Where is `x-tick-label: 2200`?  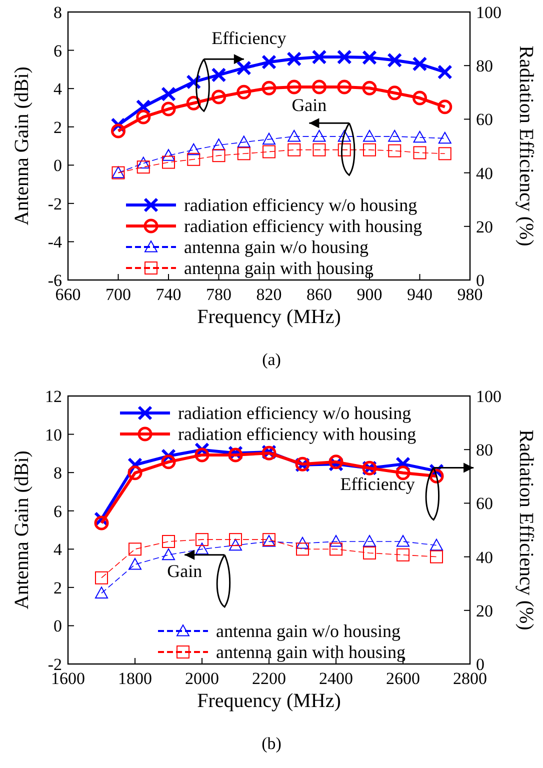 x-tick-label: 2200 is located at coordinates (269, 678).